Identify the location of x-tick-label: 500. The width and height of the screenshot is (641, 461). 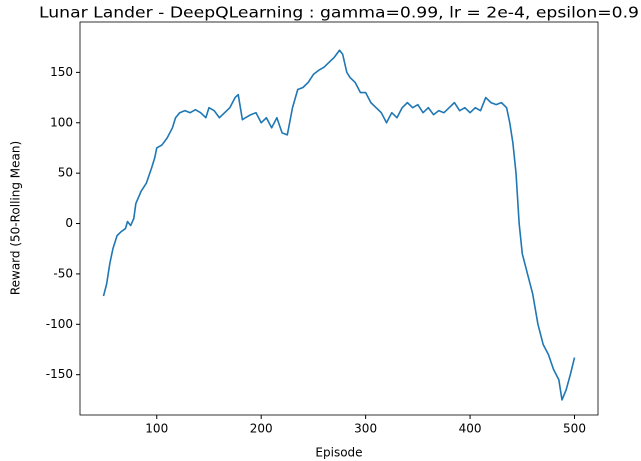
(574, 429).